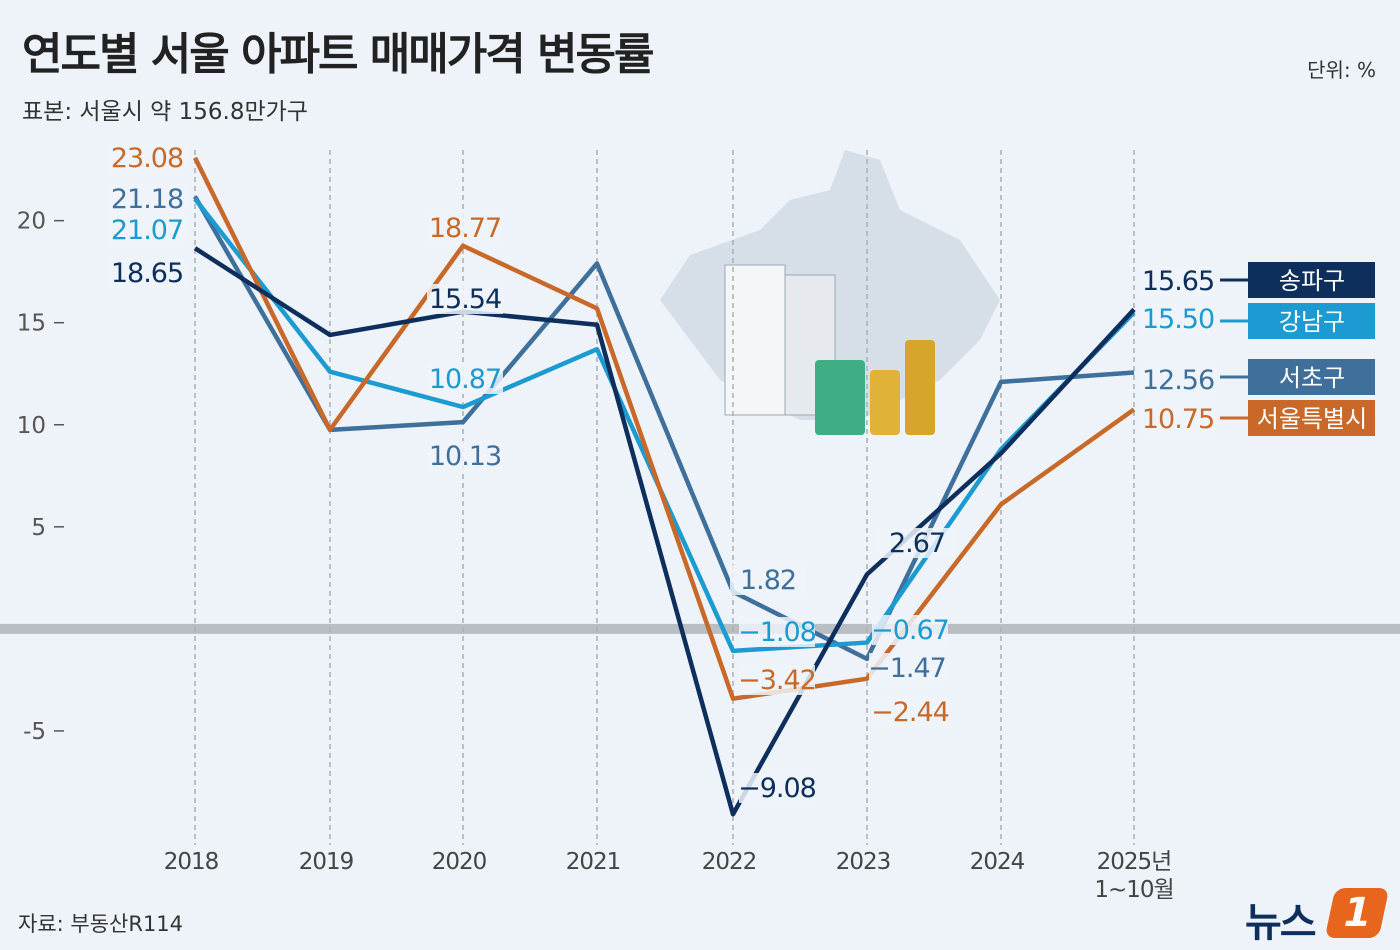 This screenshot has width=1400, height=950. Describe the element at coordinates (31, 222) in the screenshot. I see `y-tick-label: 20` at that location.